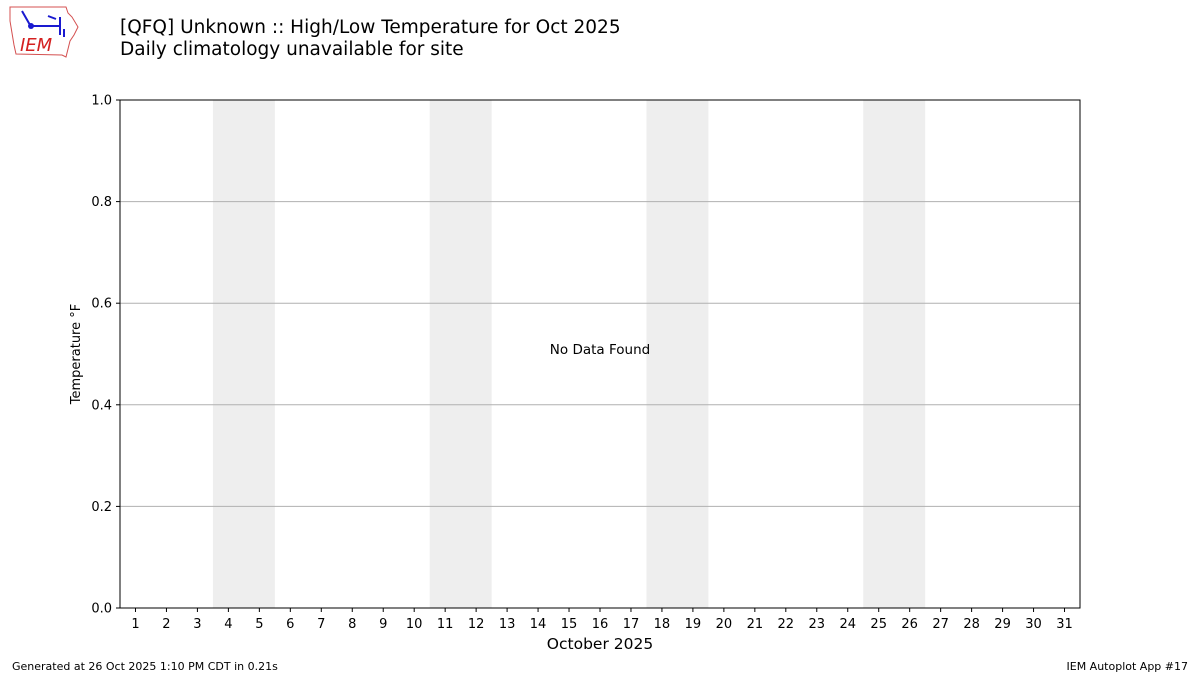 The width and height of the screenshot is (1200, 675). What do you see at coordinates (600, 624) in the screenshot?
I see `x-tick-label: 16` at bounding box center [600, 624].